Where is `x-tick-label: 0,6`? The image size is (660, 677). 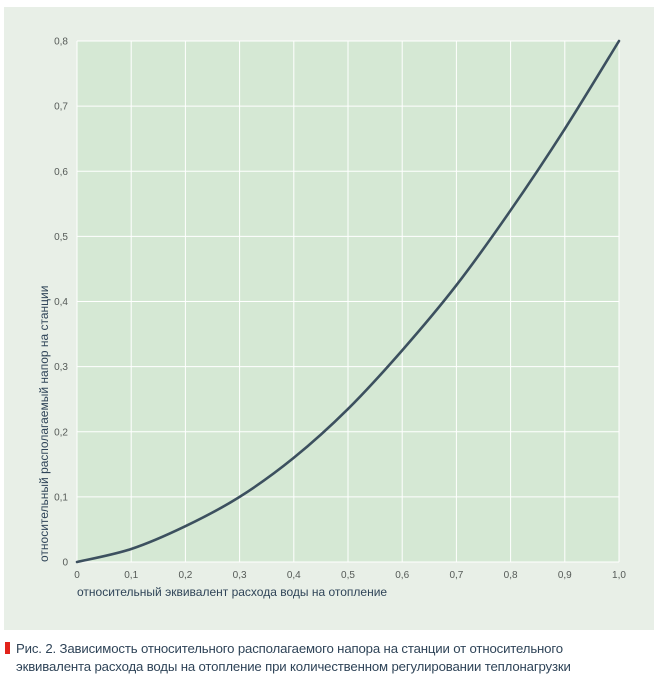
x-tick-label: 0,6 is located at coordinates (402, 575).